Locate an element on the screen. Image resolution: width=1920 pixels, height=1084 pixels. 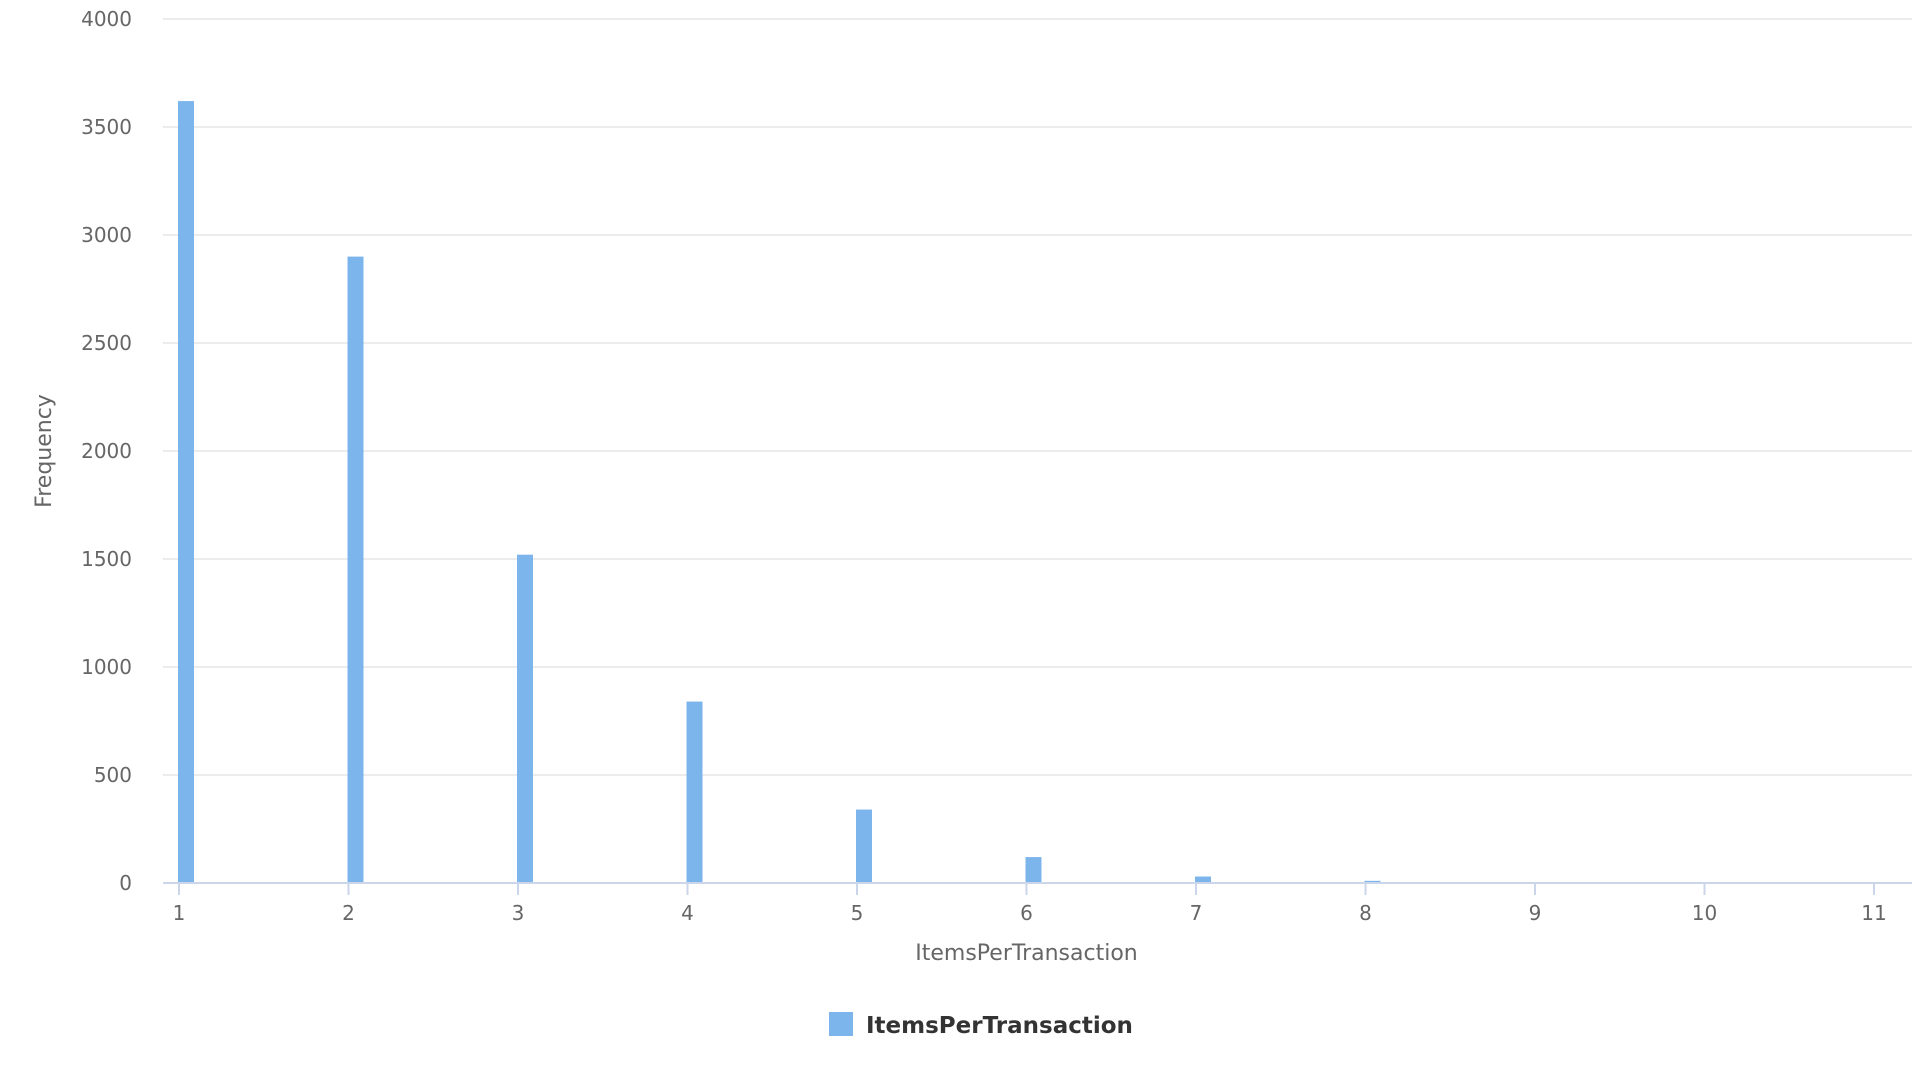
x-tick-label: 6 is located at coordinates (1026, 913).